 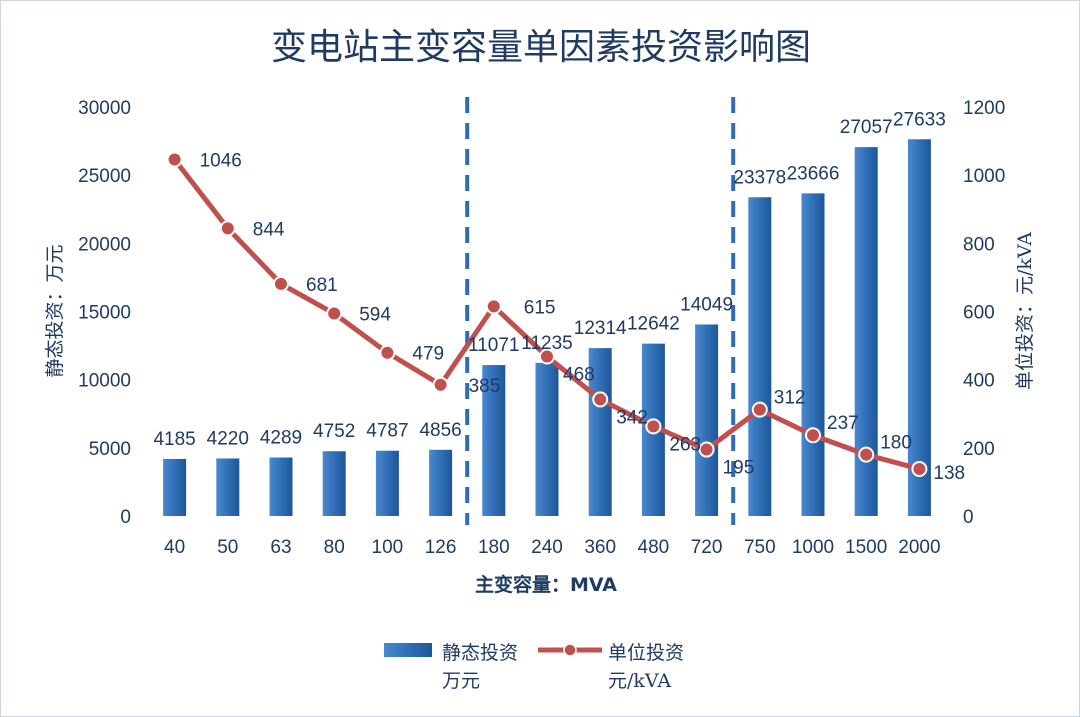 What do you see at coordinates (866, 127) in the screenshot?
I see `bar-data-label: 27057` at bounding box center [866, 127].